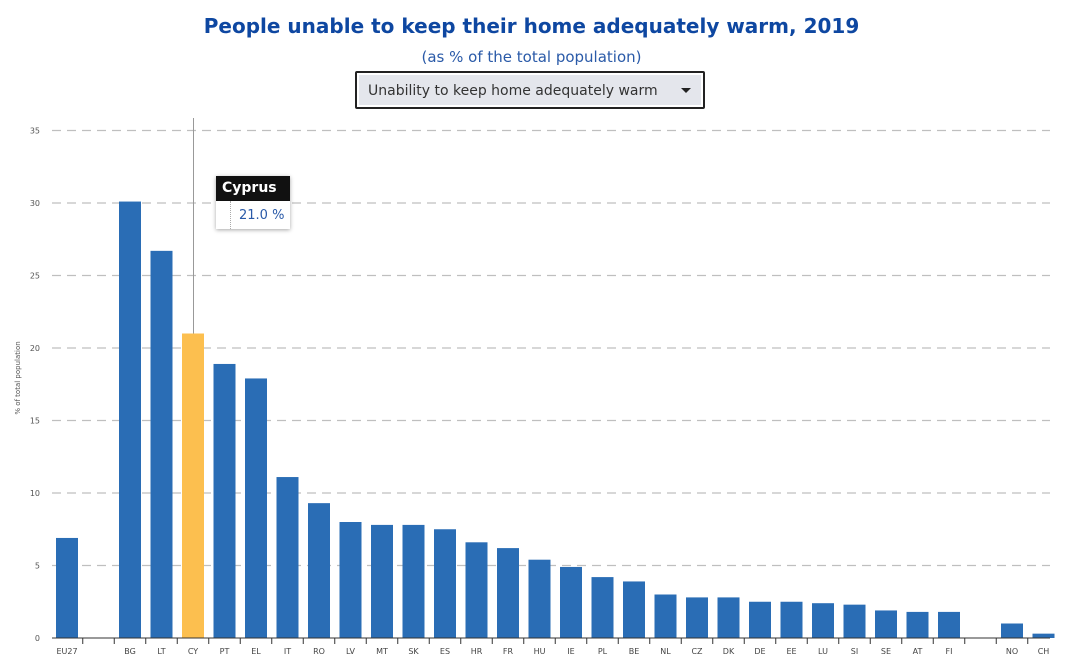  What do you see at coordinates (555, 641) in the screenshot?
I see `x-axis-ticks` at bounding box center [555, 641].